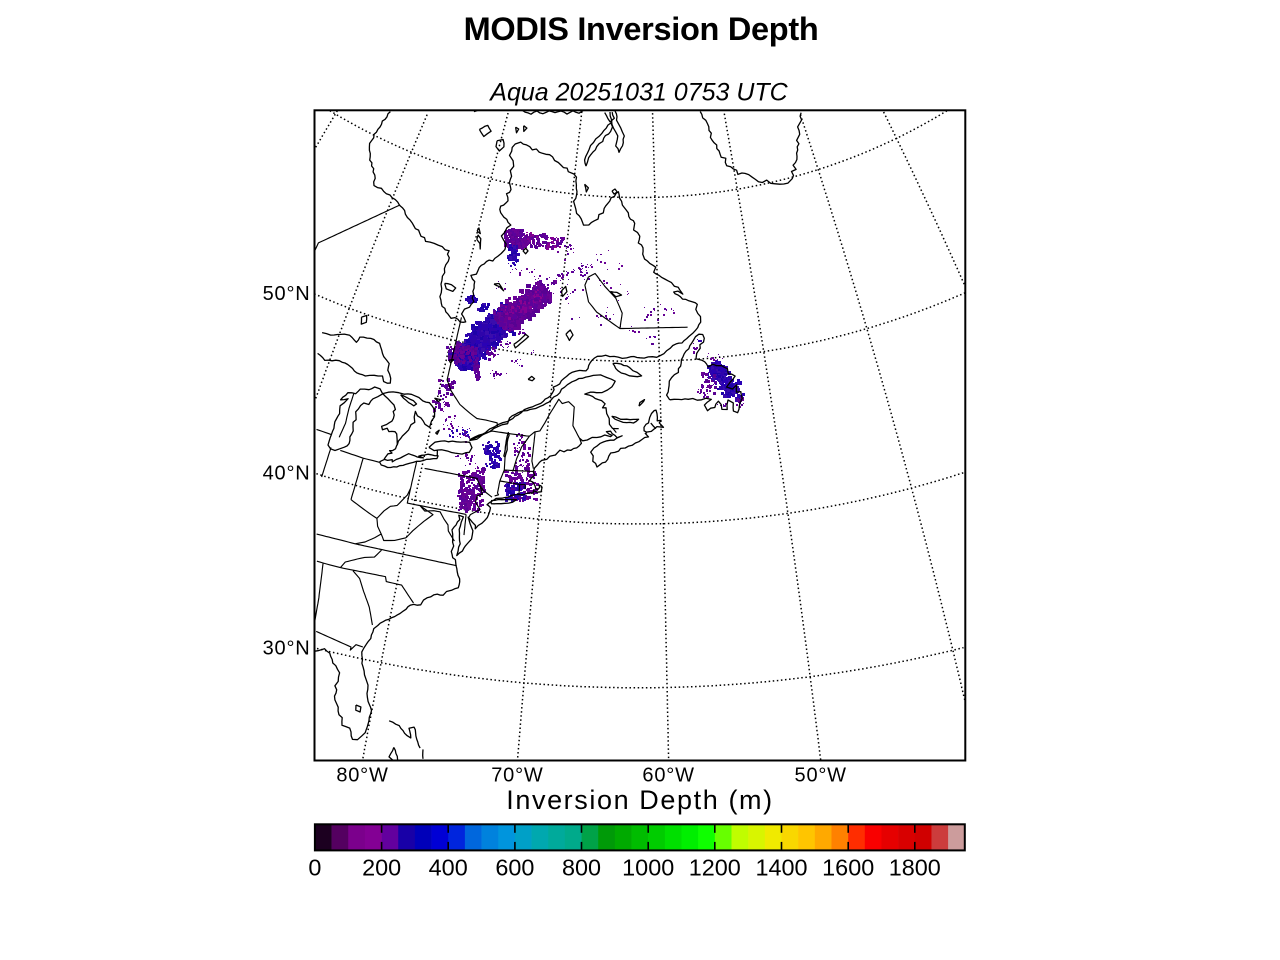 The width and height of the screenshot is (1280, 960). What do you see at coordinates (821, 776) in the screenshot?
I see `svg-text: 50°W` at bounding box center [821, 776].